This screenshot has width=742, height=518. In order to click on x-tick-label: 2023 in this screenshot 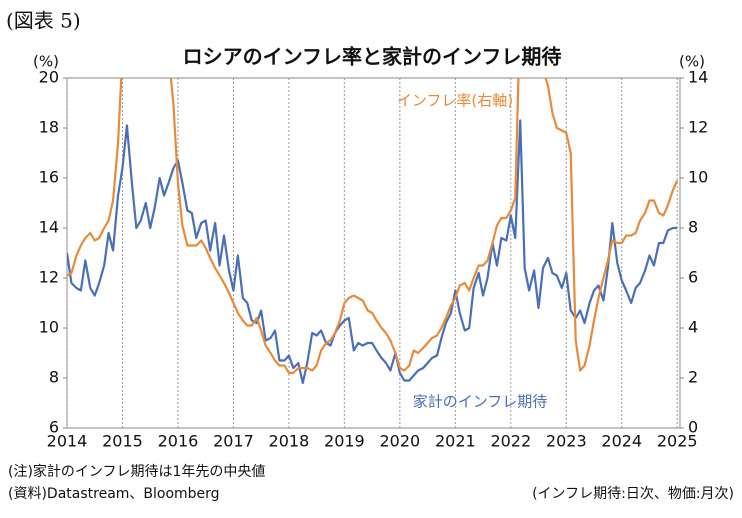, I will do `click(566, 441)`.